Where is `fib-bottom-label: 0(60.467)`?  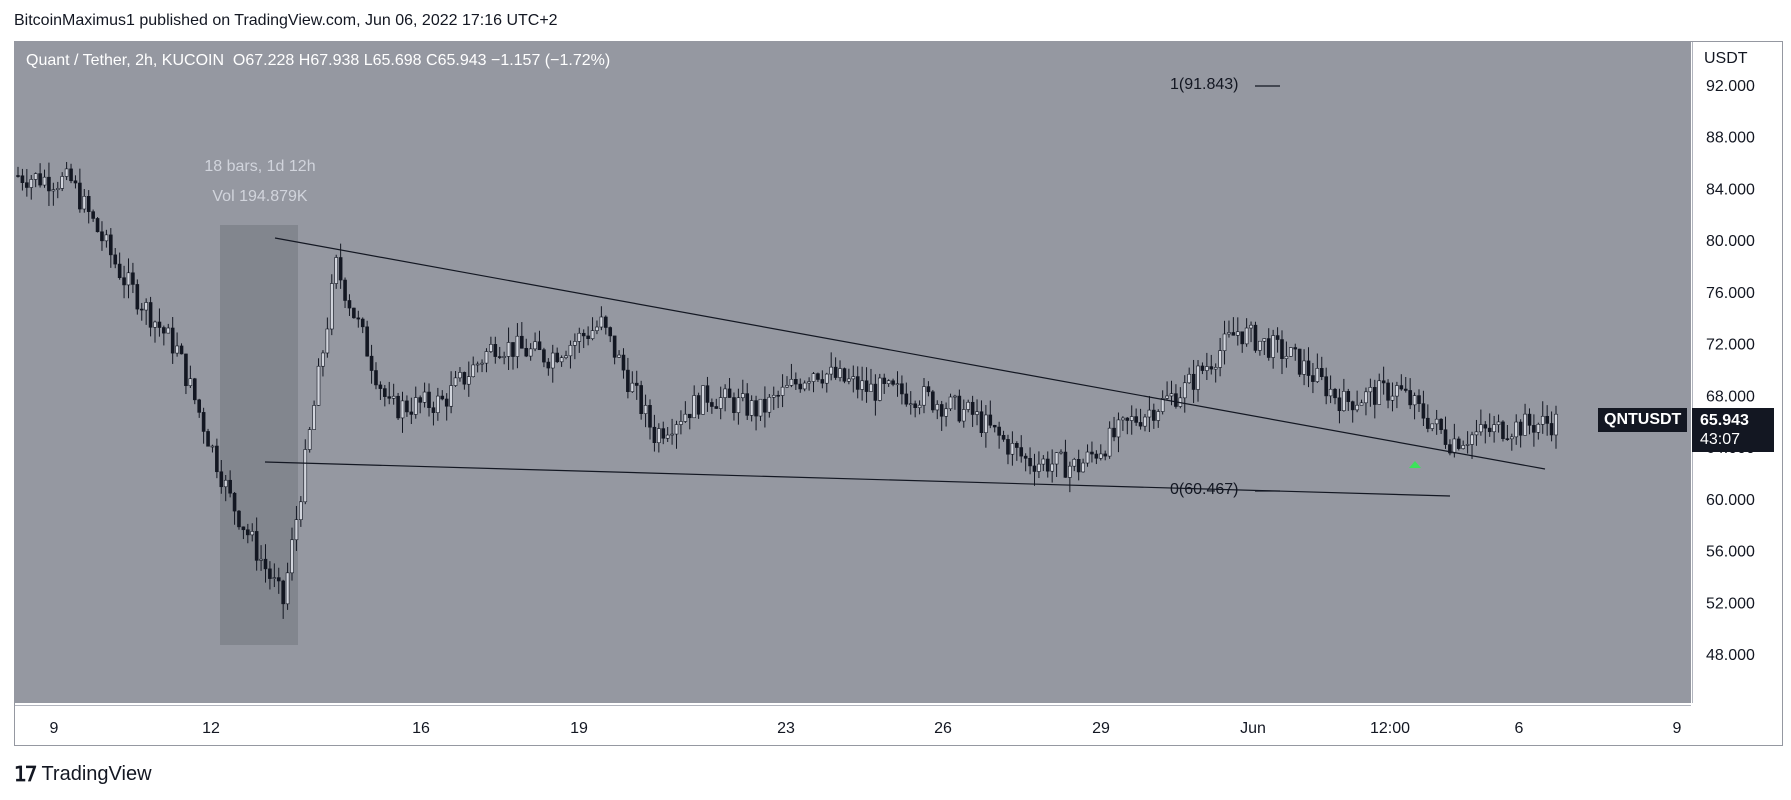 fib-bottom-label: 0(60.467) is located at coordinates (1204, 489).